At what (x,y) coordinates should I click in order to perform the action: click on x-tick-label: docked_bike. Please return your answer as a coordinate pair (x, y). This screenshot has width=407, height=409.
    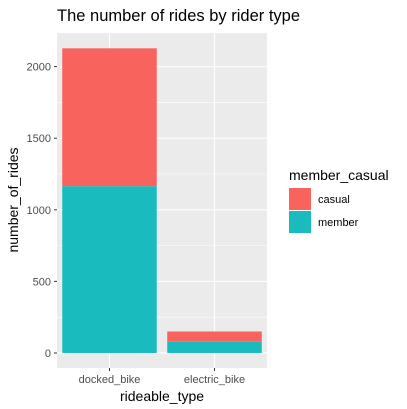
    Looking at the image, I should click on (110, 380).